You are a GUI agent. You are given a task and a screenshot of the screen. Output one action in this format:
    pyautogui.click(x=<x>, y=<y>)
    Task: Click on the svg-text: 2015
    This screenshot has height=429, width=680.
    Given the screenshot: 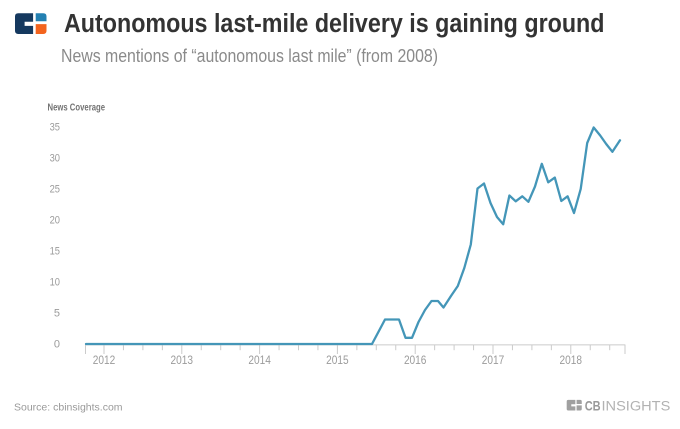 What is the action you would take?
    pyautogui.click(x=337, y=361)
    